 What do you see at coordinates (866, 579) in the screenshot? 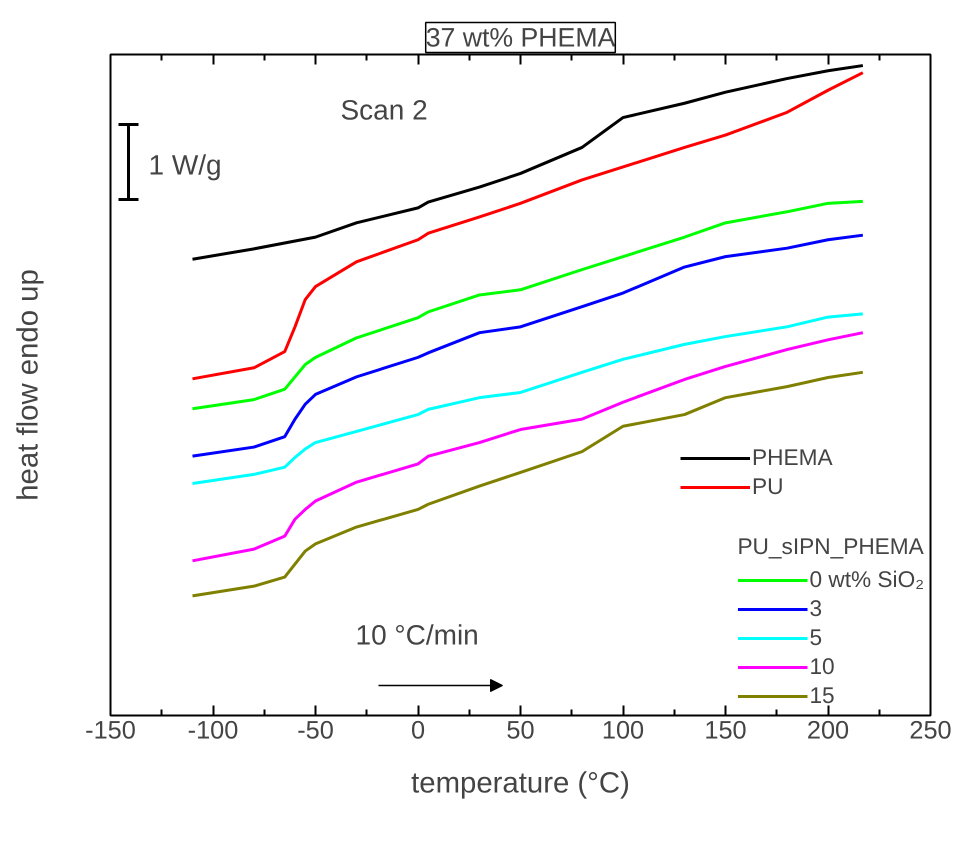
I see `legend-label: 0 wt% SiO₂` at bounding box center [866, 579].